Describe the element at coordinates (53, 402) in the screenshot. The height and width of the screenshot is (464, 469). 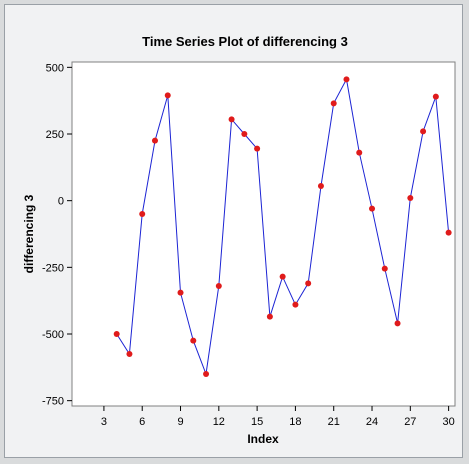
I see `y-tick-label: -750` at that location.